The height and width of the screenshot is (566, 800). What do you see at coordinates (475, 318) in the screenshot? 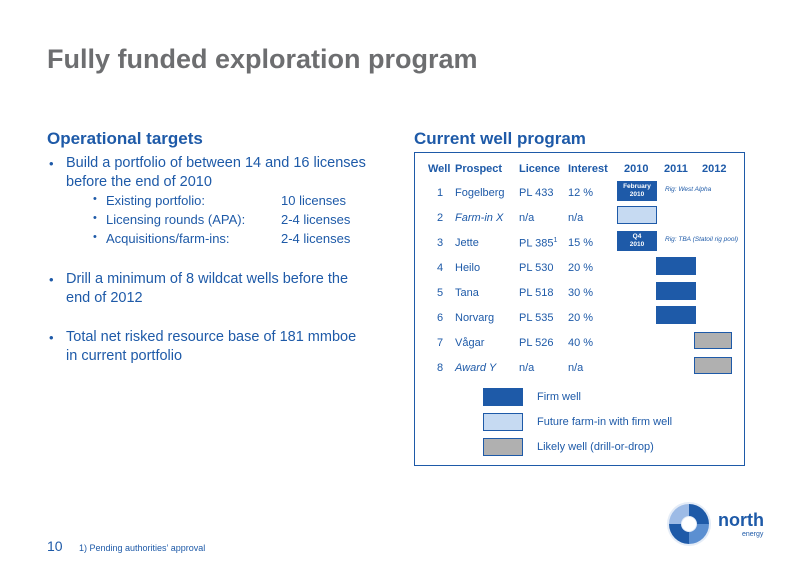
I see `cell-prospect: Norvarg` at bounding box center [475, 318].